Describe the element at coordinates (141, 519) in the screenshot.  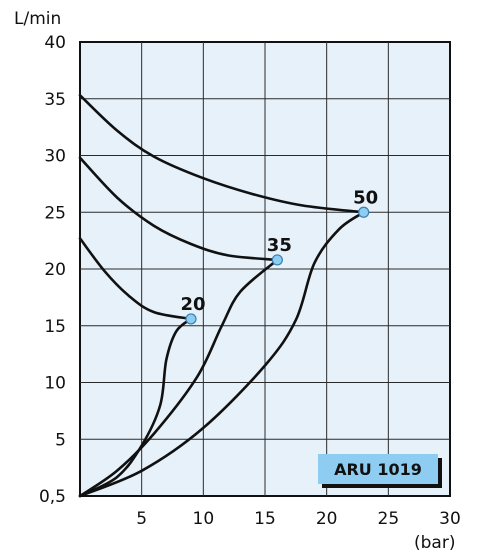
I see `x-tick-label: 5` at that location.